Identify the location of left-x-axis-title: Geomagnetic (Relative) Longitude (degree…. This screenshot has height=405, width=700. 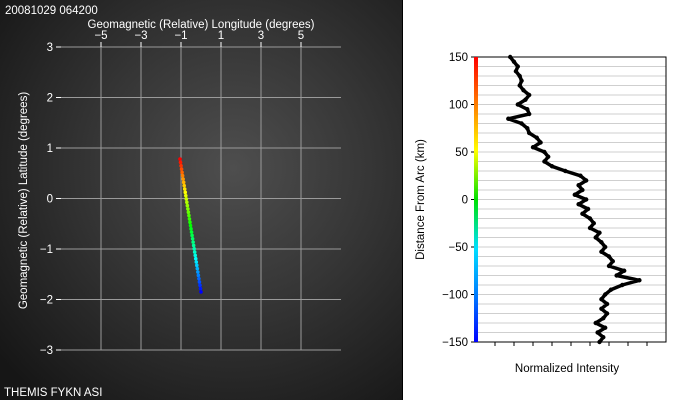
(201, 25).